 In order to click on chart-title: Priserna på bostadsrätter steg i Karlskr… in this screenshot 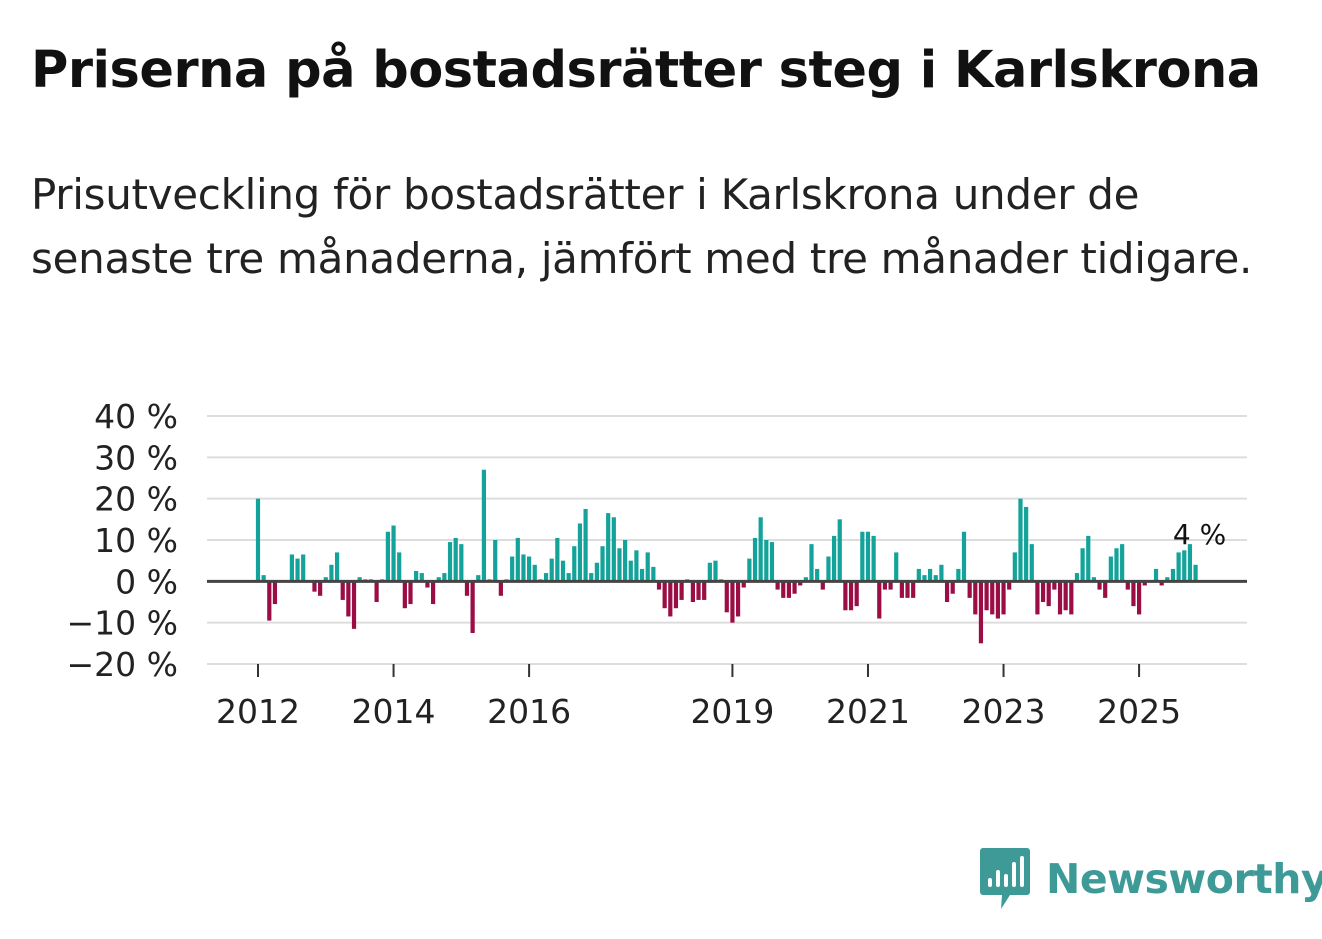, I will do `click(646, 70)`.